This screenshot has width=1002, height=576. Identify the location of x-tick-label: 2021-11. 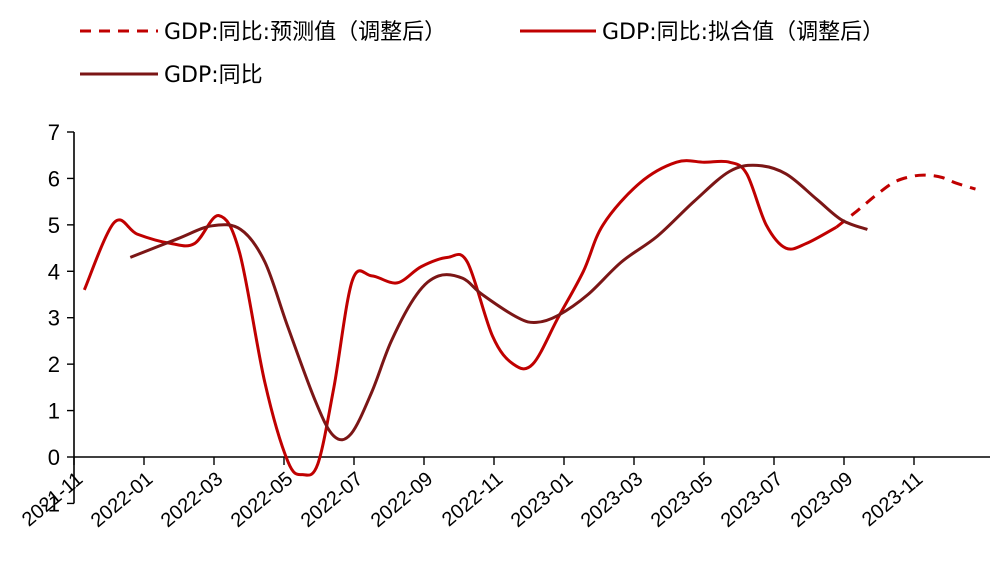
(52, 499).